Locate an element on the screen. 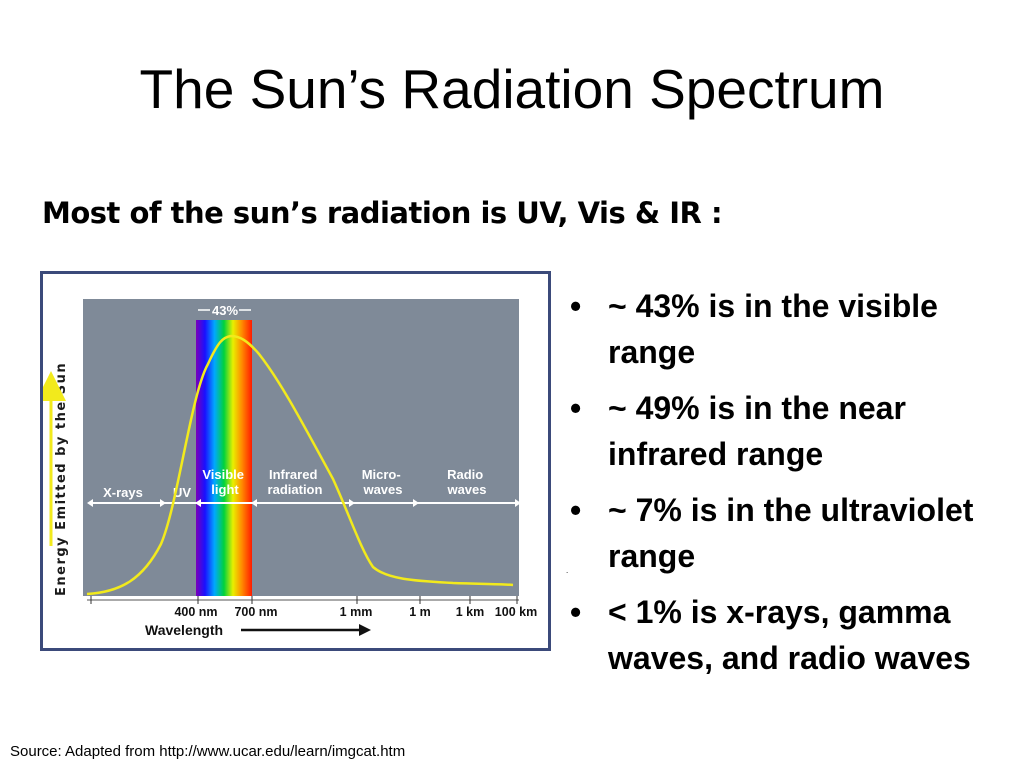 The height and width of the screenshot is (768, 1024). divider-arrow-vis is located at coordinates (198, 503).